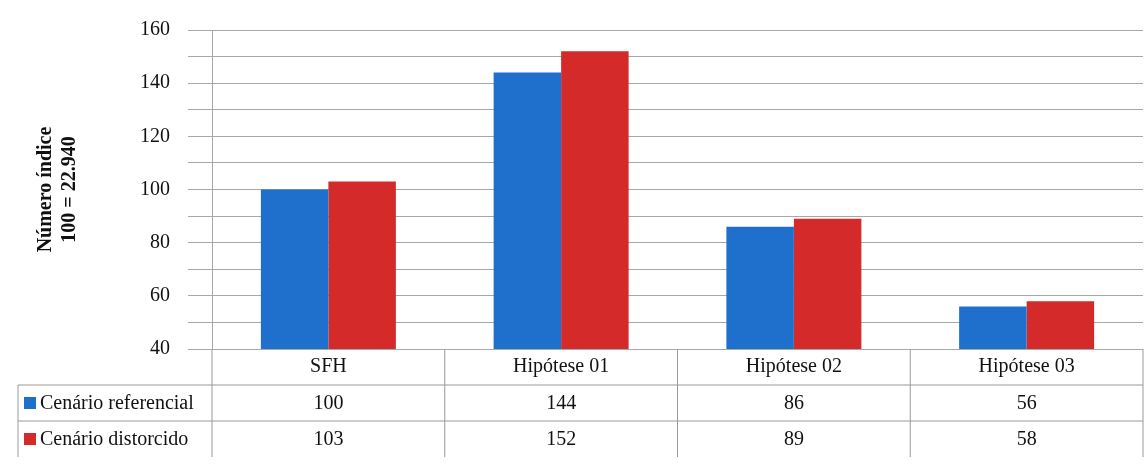 The height and width of the screenshot is (467, 1145). What do you see at coordinates (155, 134) in the screenshot?
I see `y-tick-label: 120` at bounding box center [155, 134].